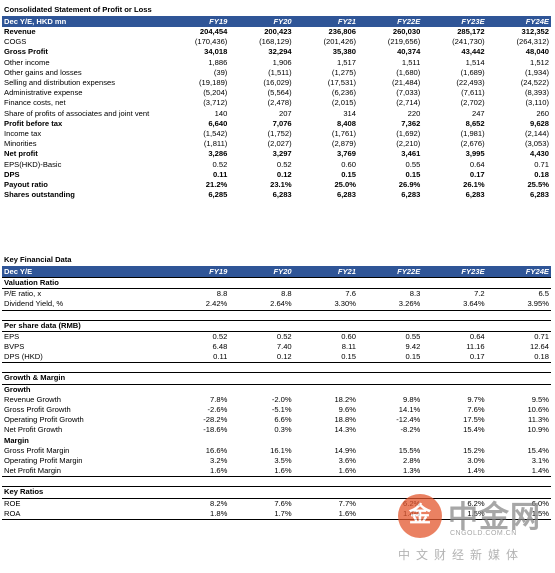 The image size is (555, 573). I want to click on row-value: 0.15, so click(390, 358).